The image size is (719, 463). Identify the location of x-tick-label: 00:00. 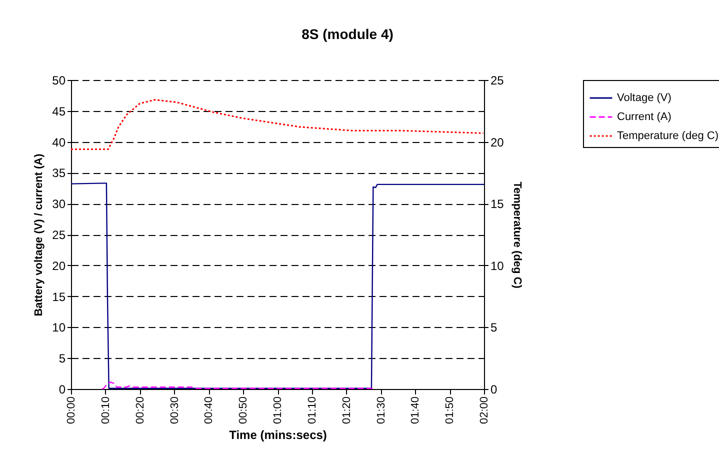
(72, 410).